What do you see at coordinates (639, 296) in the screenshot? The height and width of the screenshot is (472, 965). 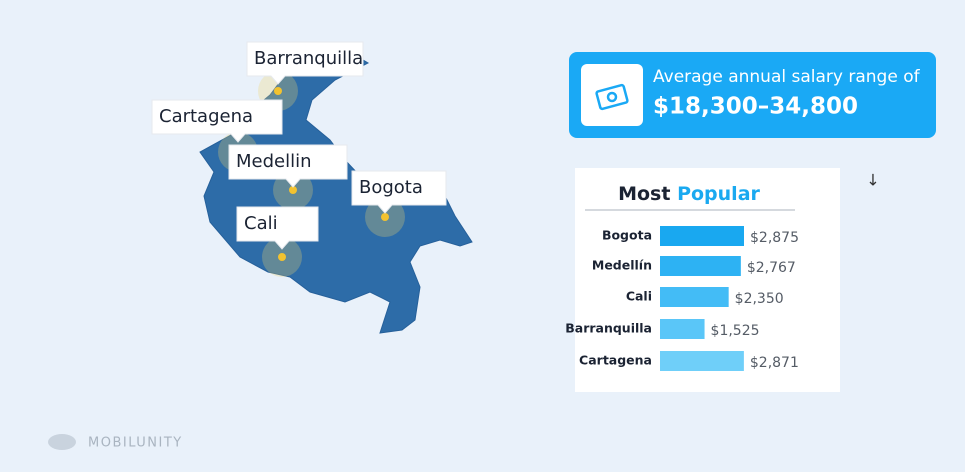 I see `category-label: Cali` at bounding box center [639, 296].